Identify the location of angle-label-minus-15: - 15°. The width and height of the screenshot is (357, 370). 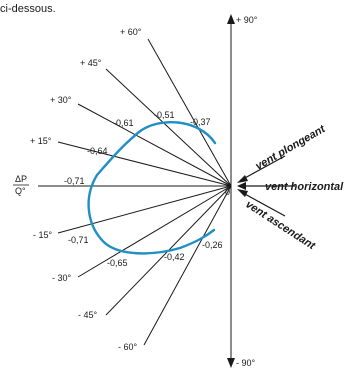
(43, 235).